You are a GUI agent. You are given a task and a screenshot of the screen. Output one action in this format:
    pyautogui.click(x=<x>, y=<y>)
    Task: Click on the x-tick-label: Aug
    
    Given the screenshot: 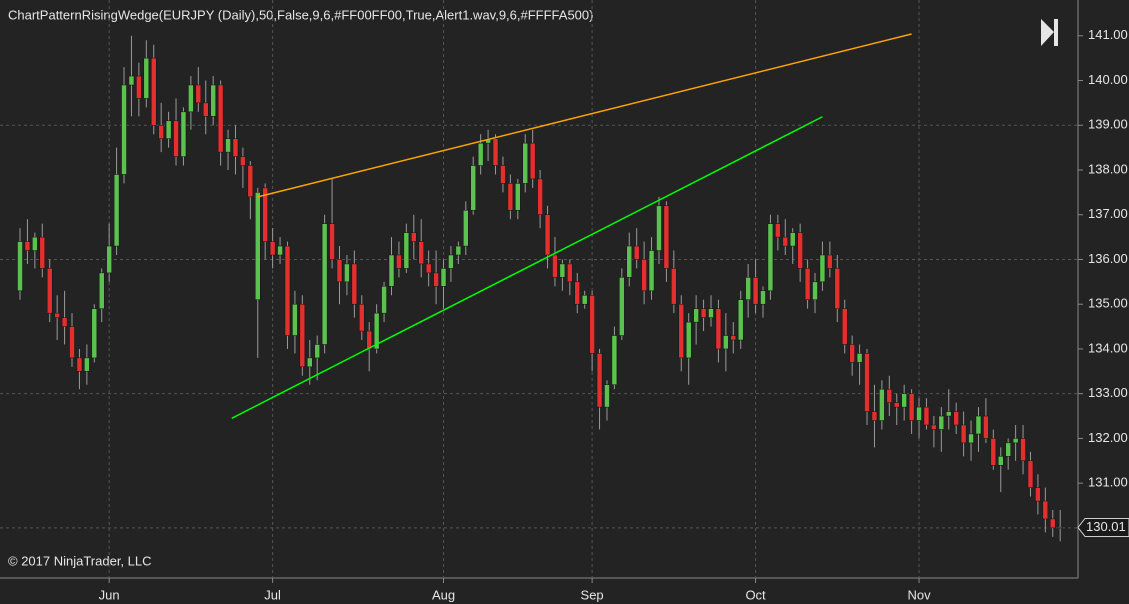 What is the action you would take?
    pyautogui.click(x=443, y=594)
    